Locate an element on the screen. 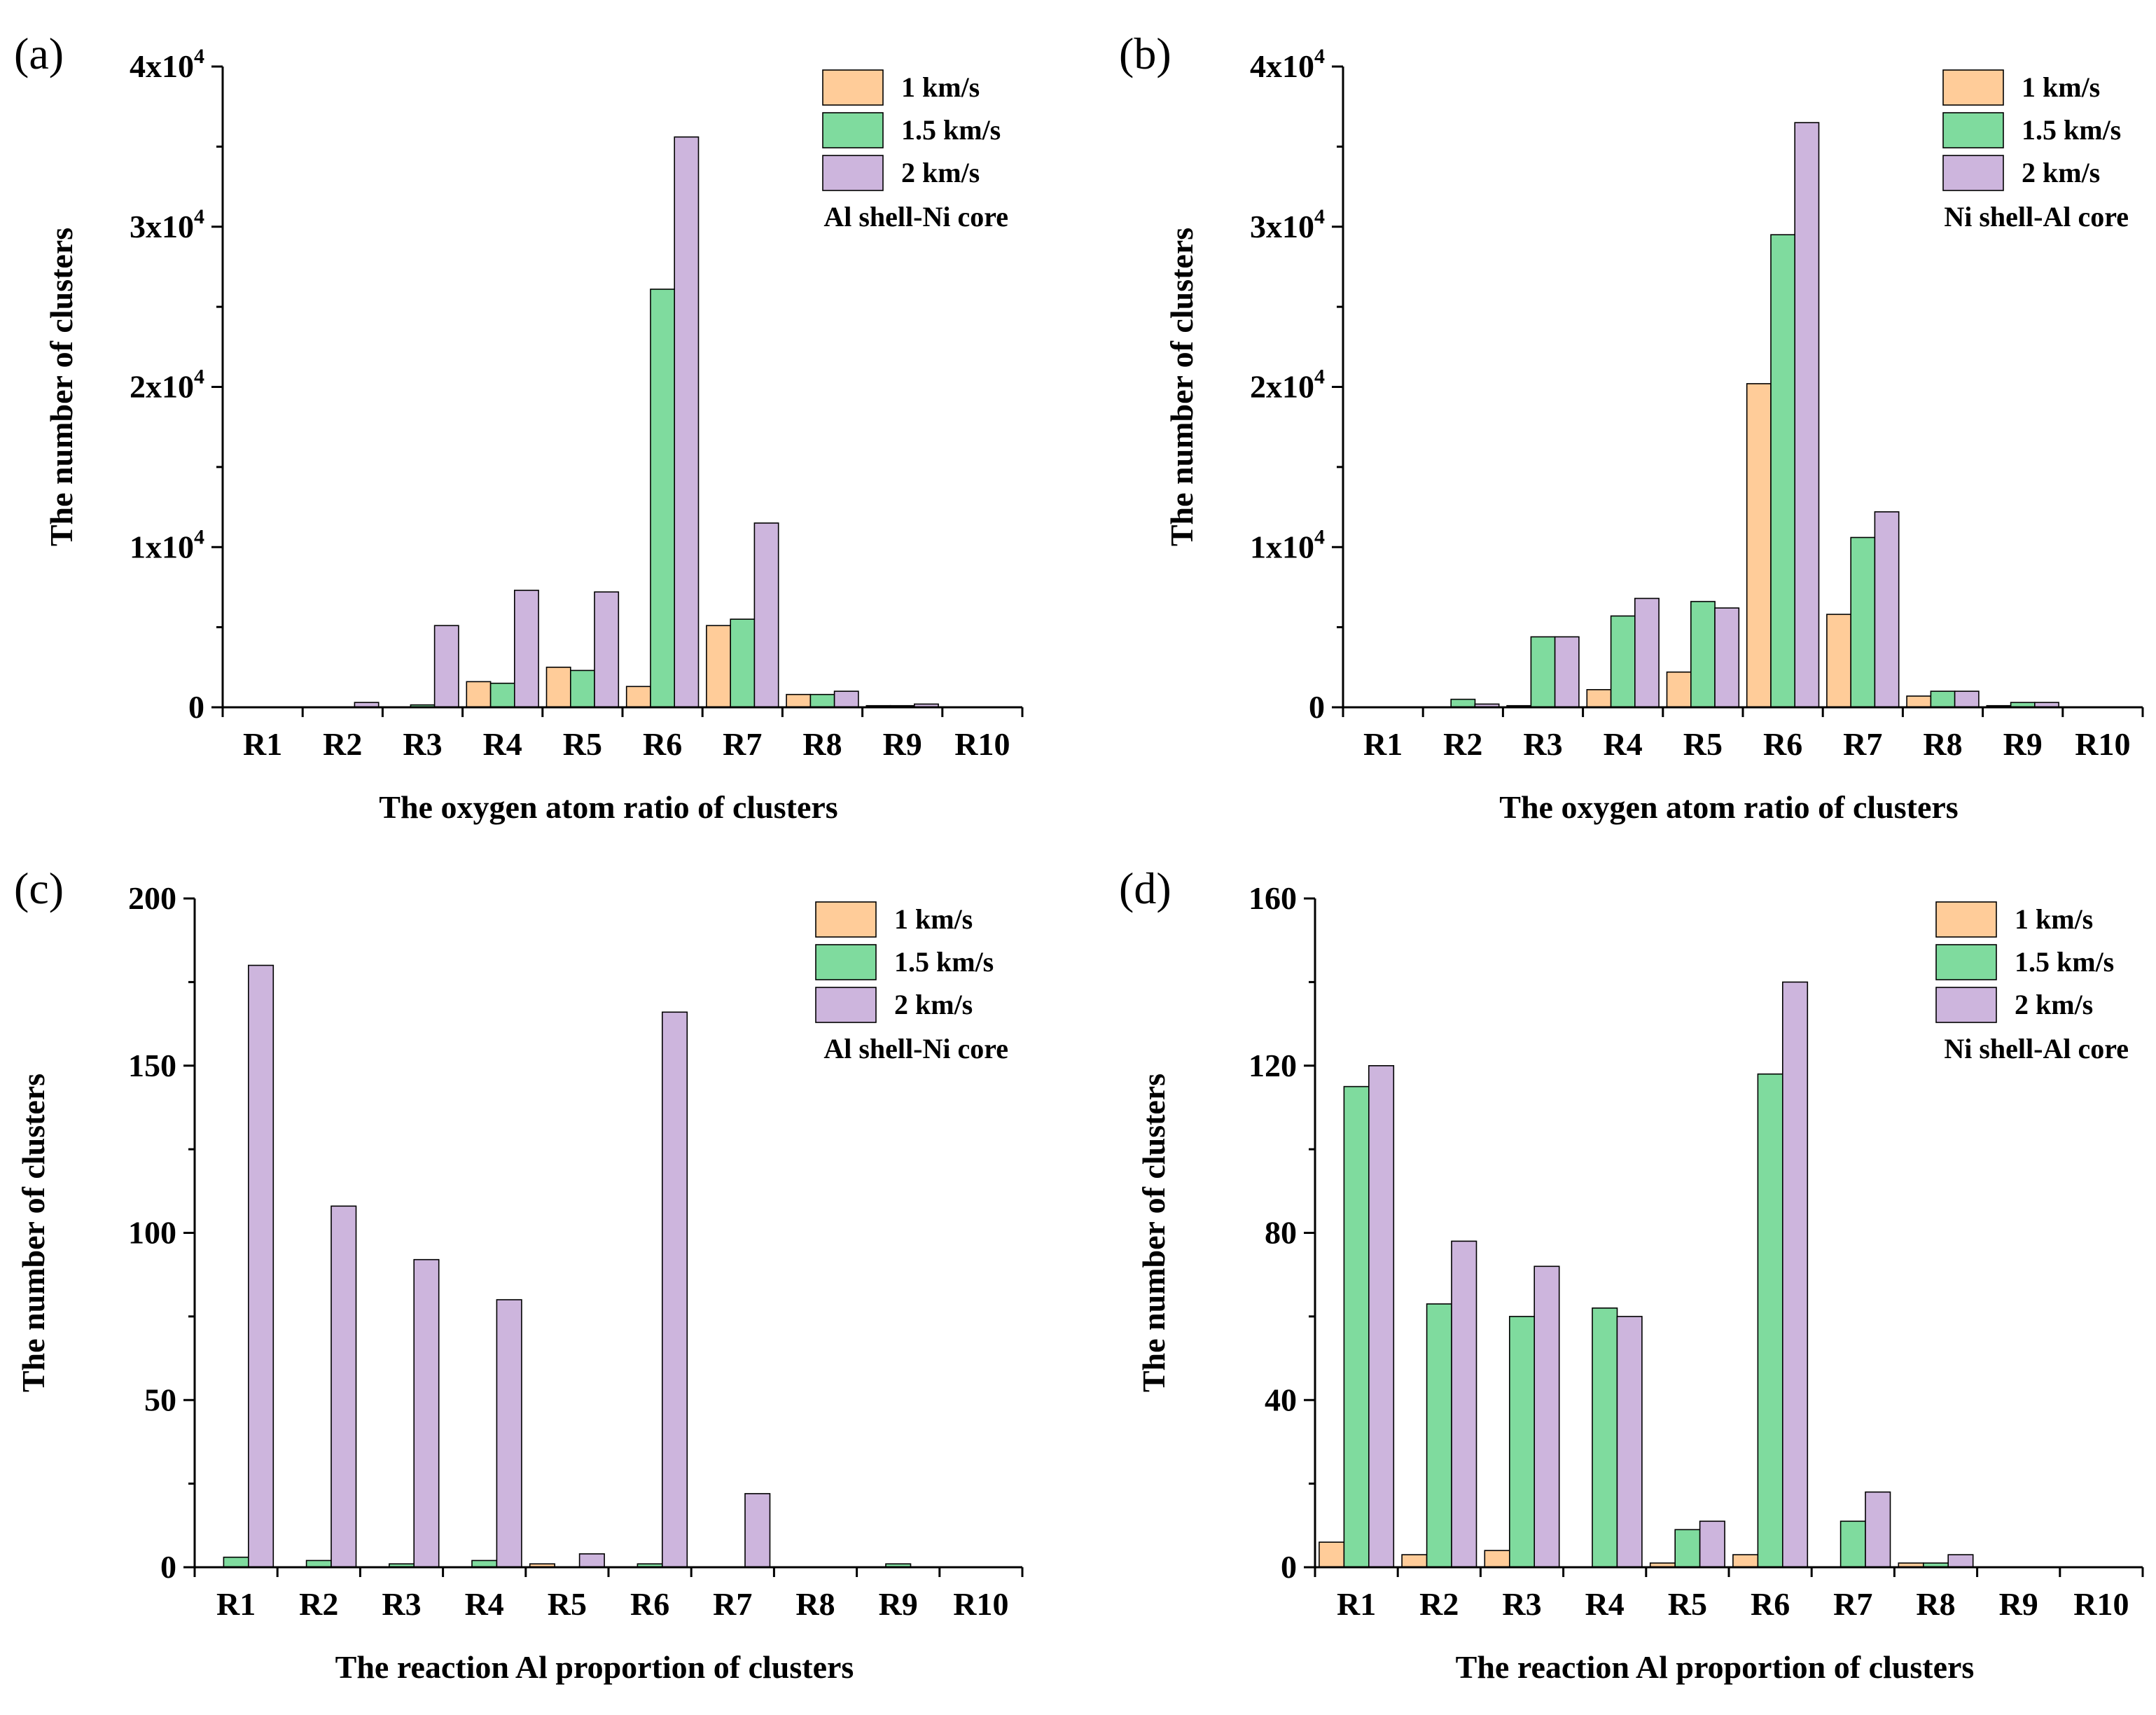 This screenshot has width=2156, height=1715. y-tick-label: 100 is located at coordinates (152, 1233).